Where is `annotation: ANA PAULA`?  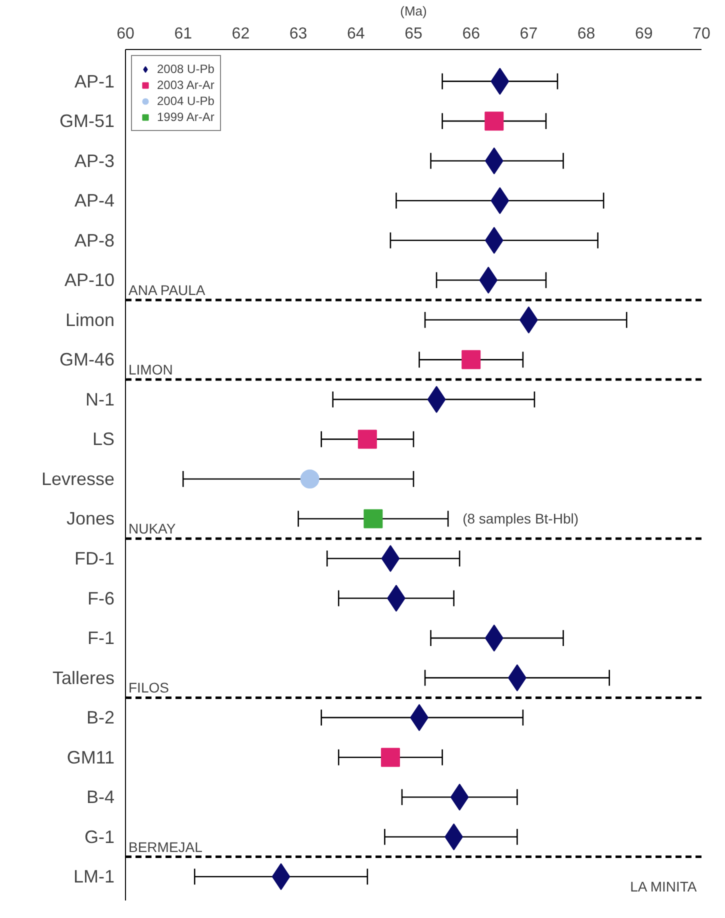
annotation: ANA PAULA is located at coordinates (167, 290).